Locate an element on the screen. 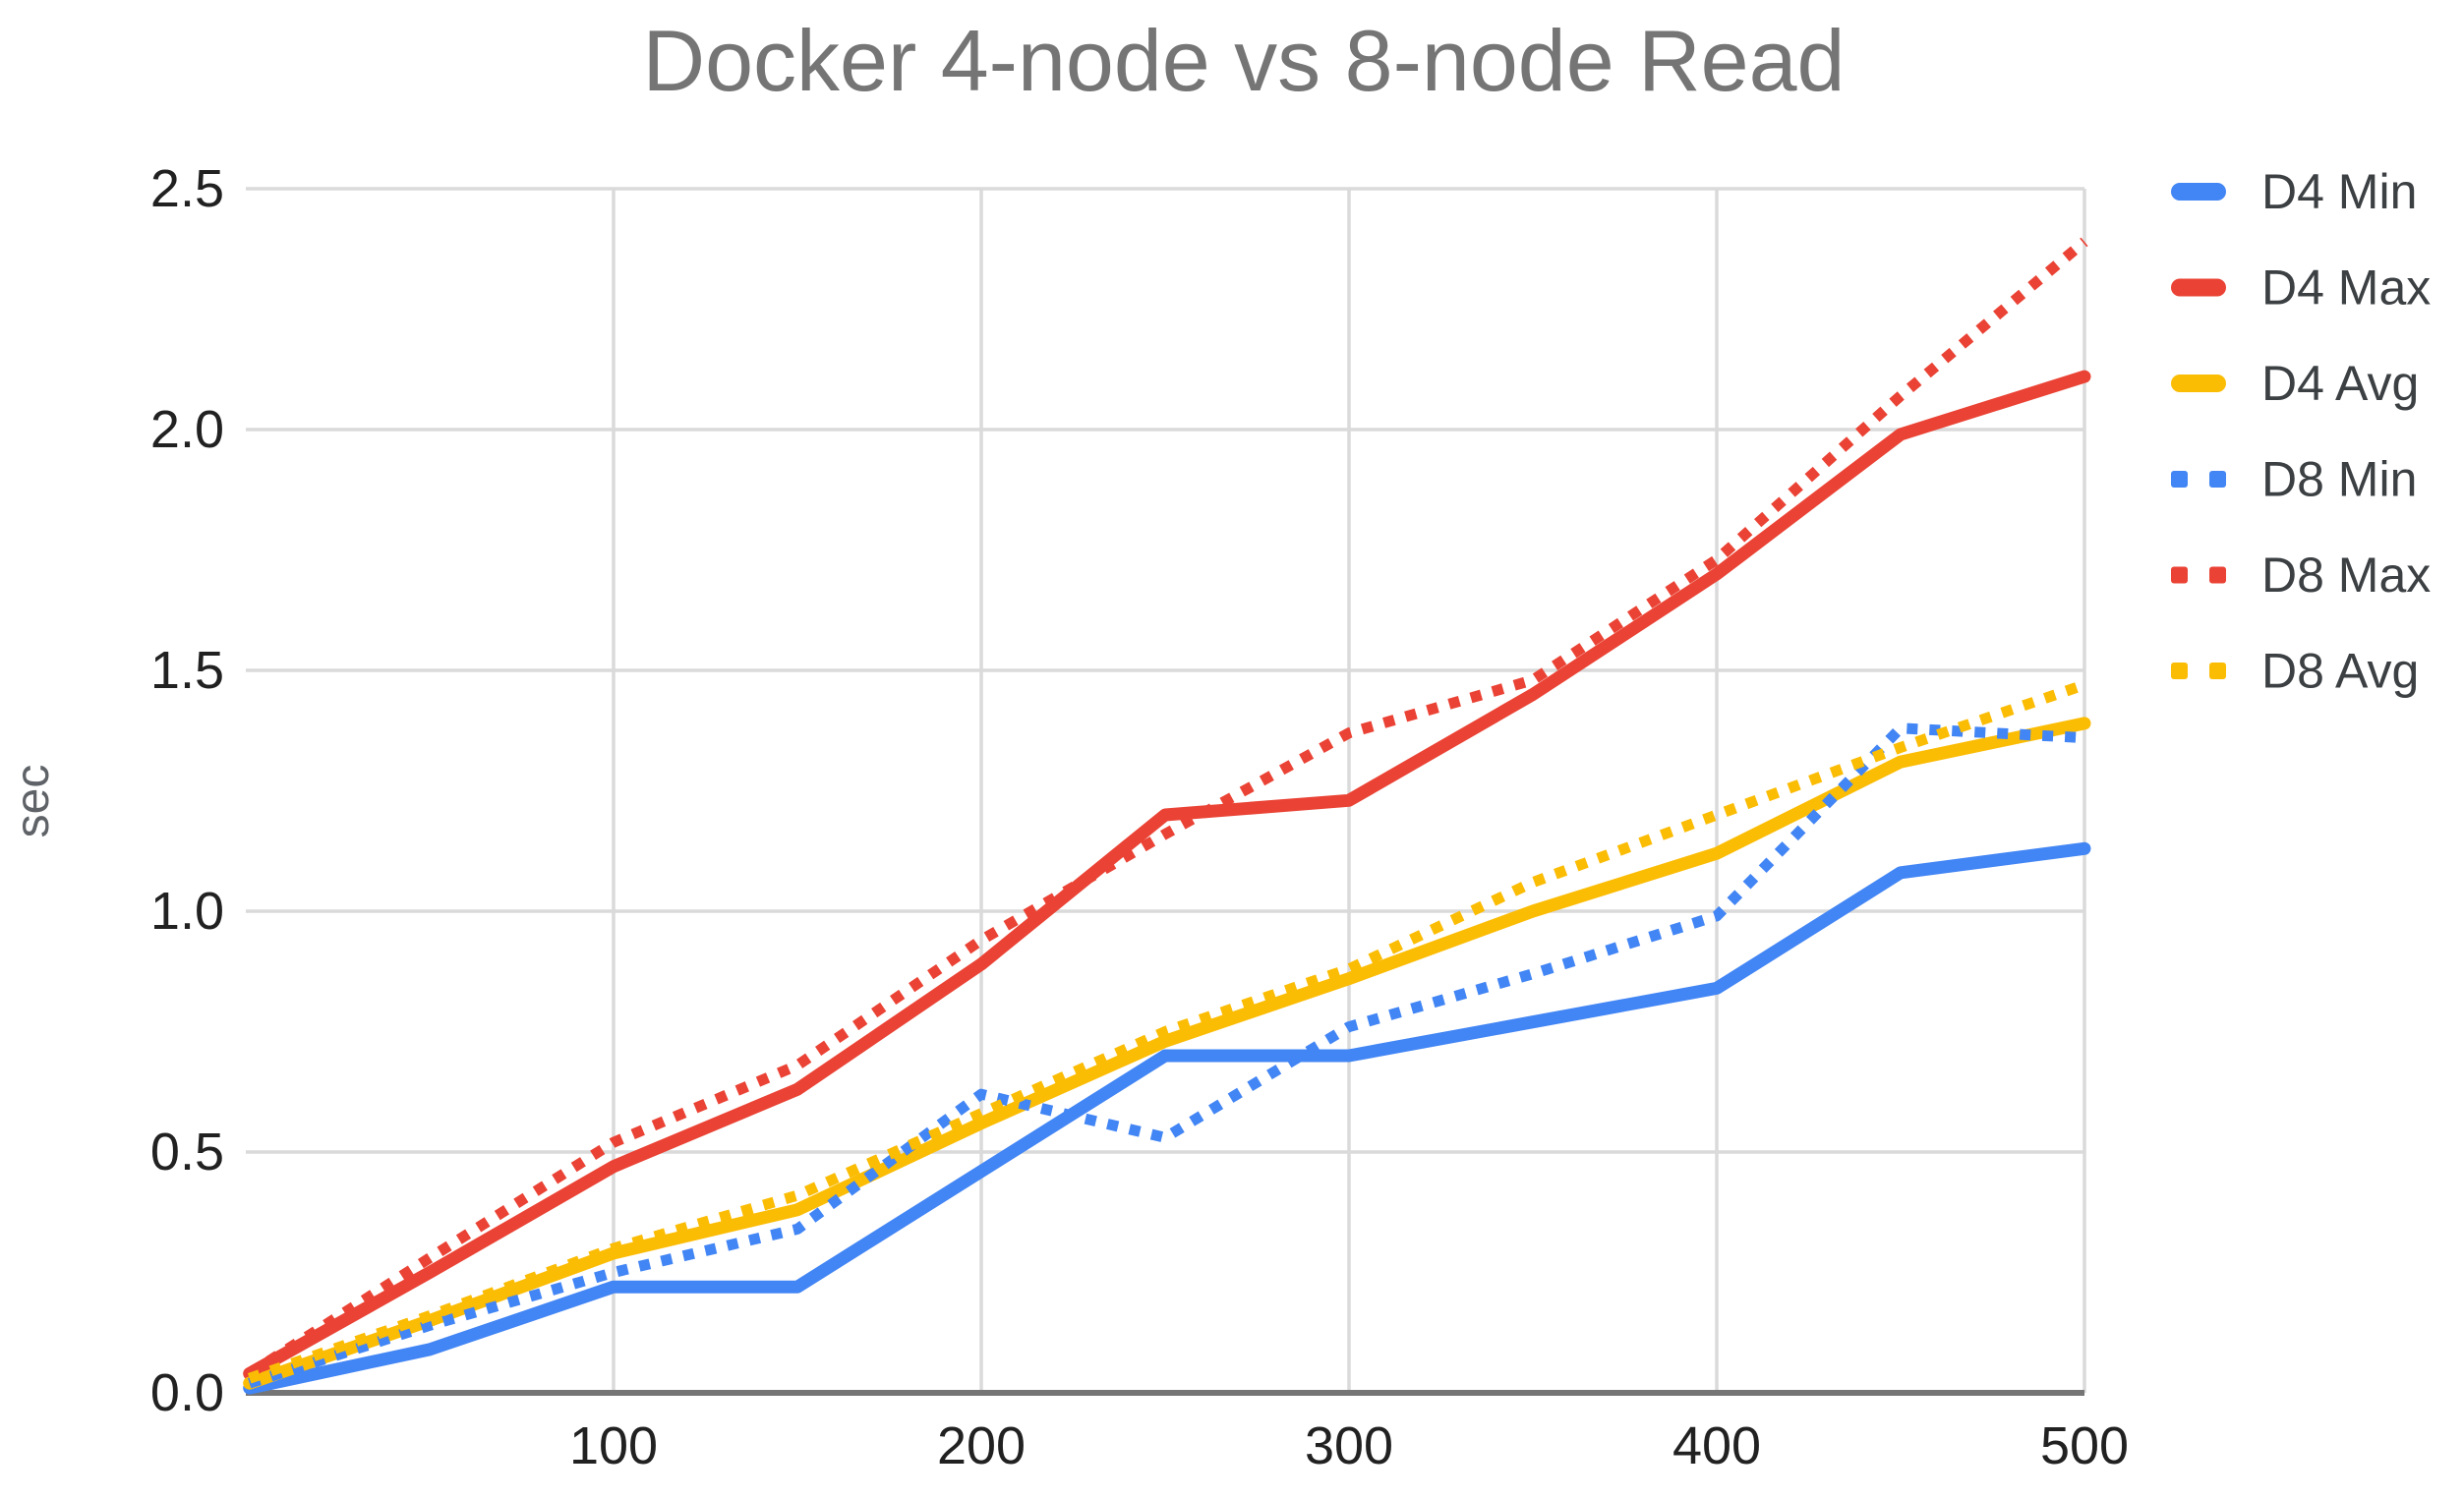  legend-item-d8-min: D8 Min is located at coordinates (2294, 479).